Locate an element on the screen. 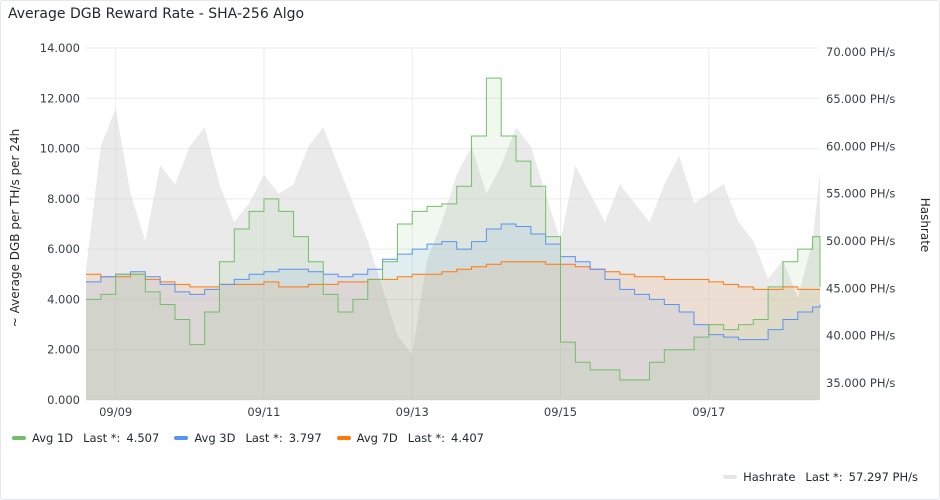 The height and width of the screenshot is (500, 940). y2-tick-label: 70.000 PH/s is located at coordinates (860, 52).